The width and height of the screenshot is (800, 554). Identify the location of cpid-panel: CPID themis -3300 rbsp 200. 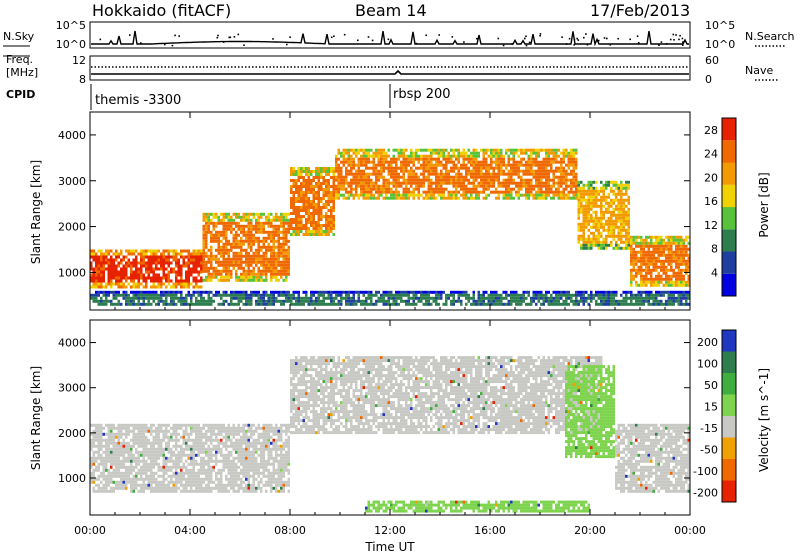
(228, 97).